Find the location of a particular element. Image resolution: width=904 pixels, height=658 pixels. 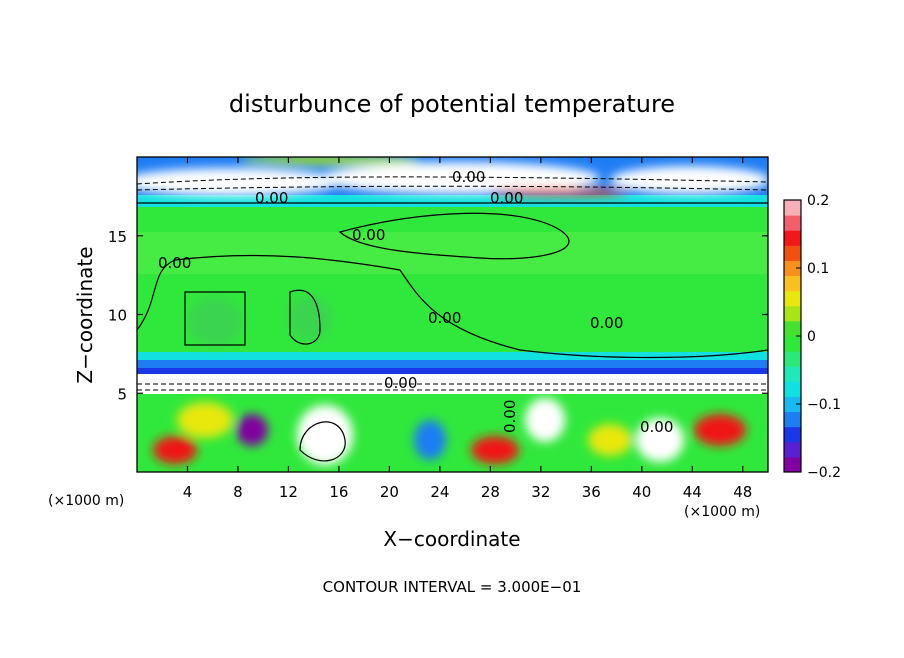

y-axis-label: Z−coordinate is located at coordinates (85, 314).